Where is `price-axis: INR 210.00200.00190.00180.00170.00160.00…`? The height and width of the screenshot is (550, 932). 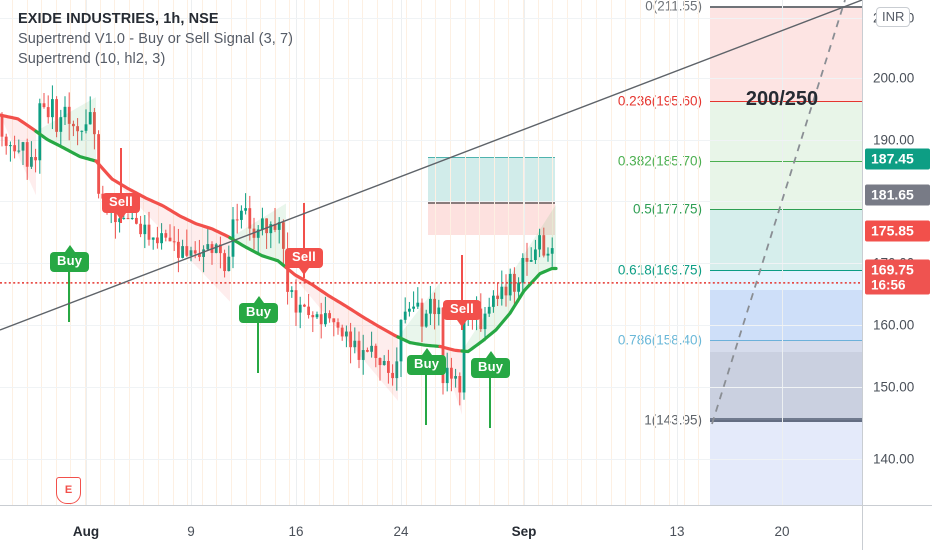 price-axis: INR 210.00200.00190.00180.00170.00160.00… is located at coordinates (897, 252).